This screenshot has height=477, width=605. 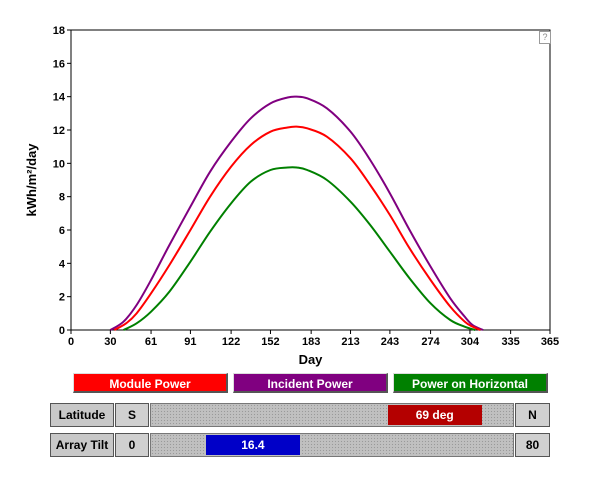 What do you see at coordinates (151, 342) in the screenshot?
I see `x-tick-label: 61` at bounding box center [151, 342].